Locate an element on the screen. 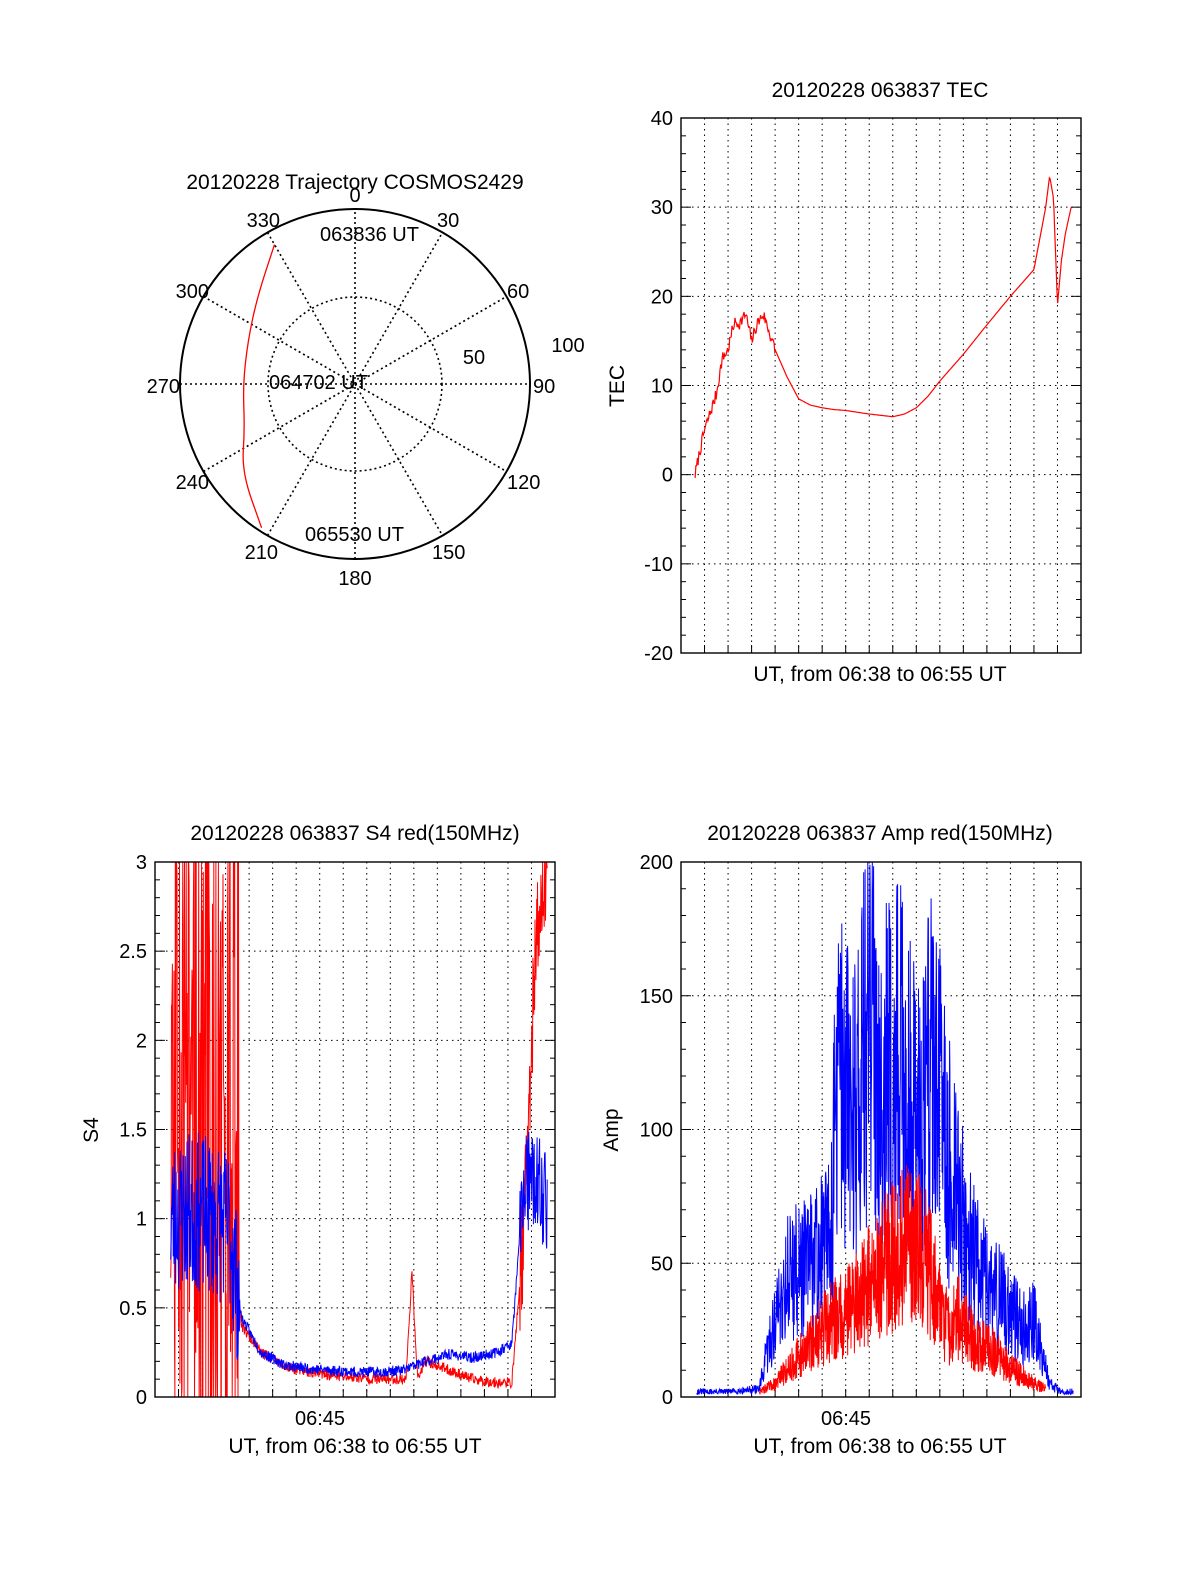  amp-x-tick-label: 06:45 is located at coordinates (846, 1419).